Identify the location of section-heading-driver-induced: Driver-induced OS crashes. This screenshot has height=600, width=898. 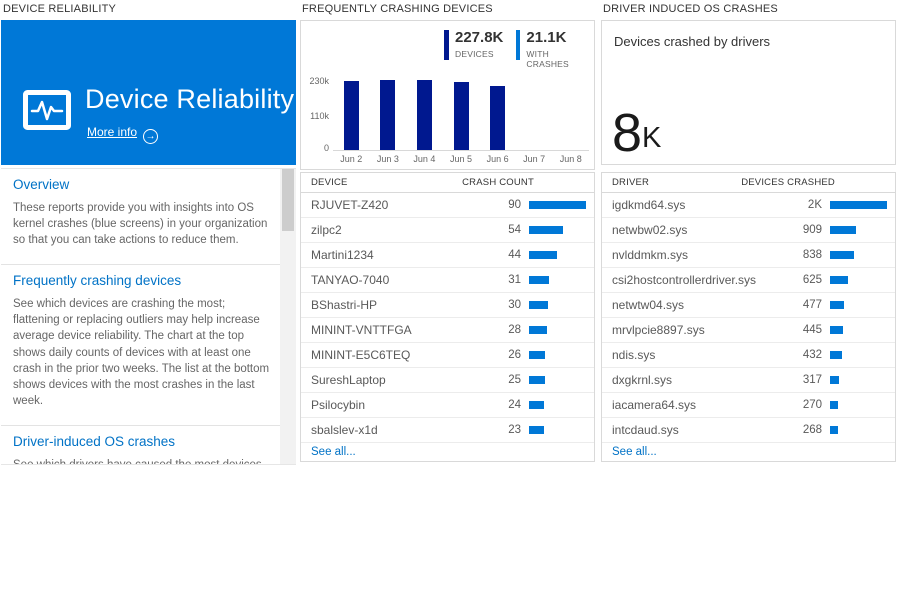
(94, 441).